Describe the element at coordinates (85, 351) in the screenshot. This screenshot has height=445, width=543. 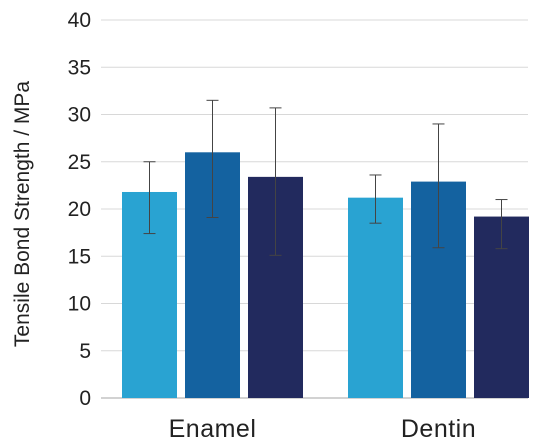
I see `y-tick-label: 5` at that location.